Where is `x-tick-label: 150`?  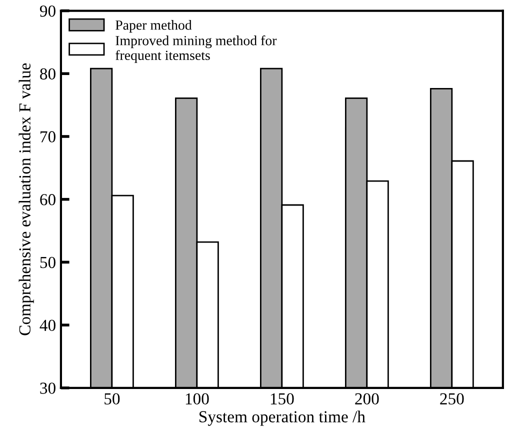
x-tick-label: 150 is located at coordinates (282, 398).